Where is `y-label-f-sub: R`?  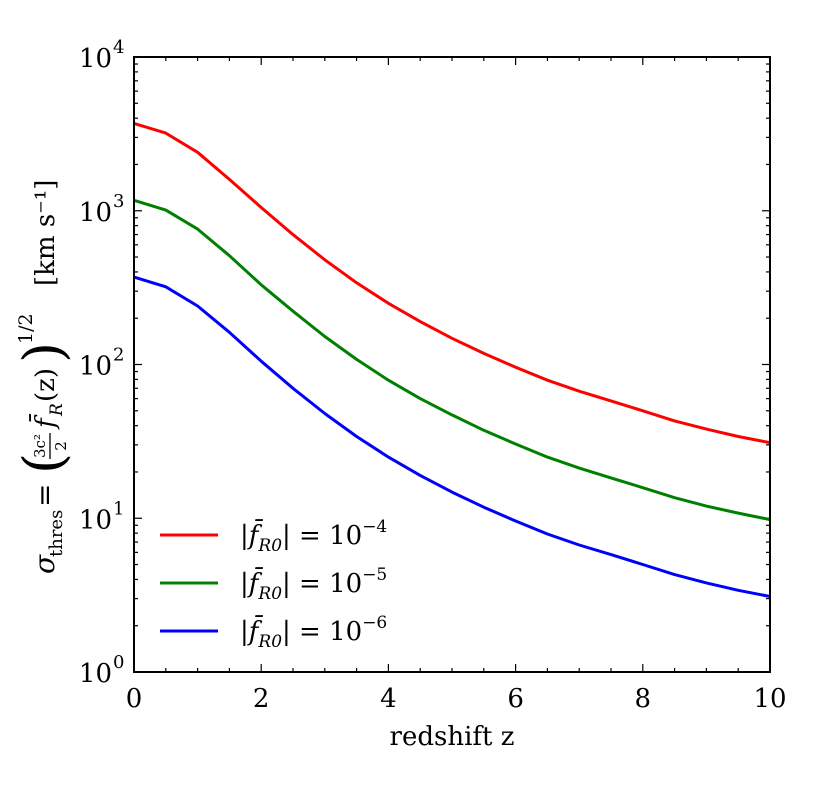
y-label-f-sub: R is located at coordinates (57, 410).